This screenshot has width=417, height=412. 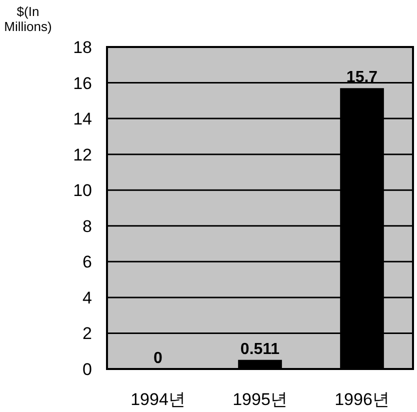 What do you see at coordinates (260, 349) in the screenshot?
I see `data-label: 0.511` at bounding box center [260, 349].